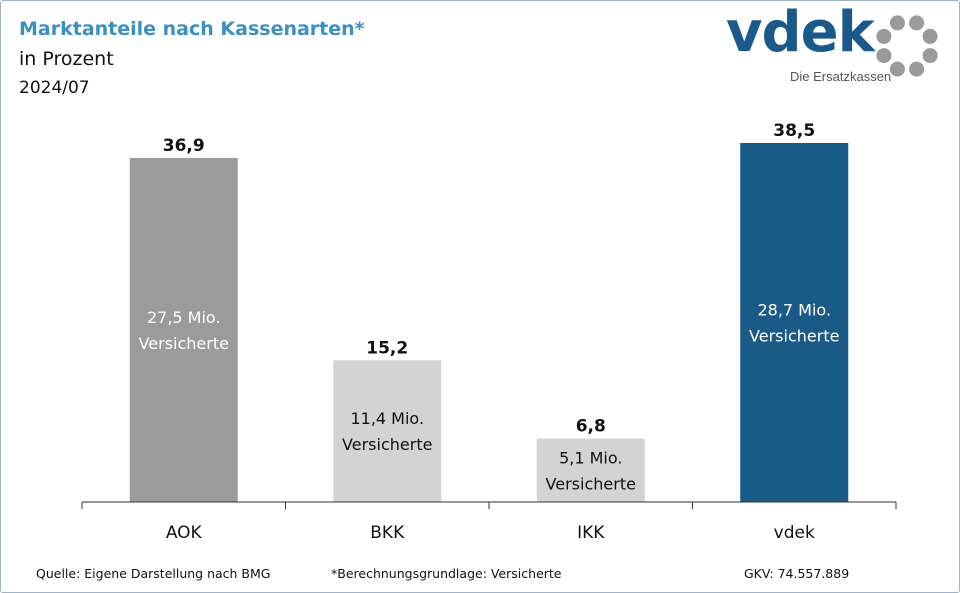  What do you see at coordinates (797, 573) in the screenshot?
I see `footer-total: GKV: 74.557.889` at bounding box center [797, 573].